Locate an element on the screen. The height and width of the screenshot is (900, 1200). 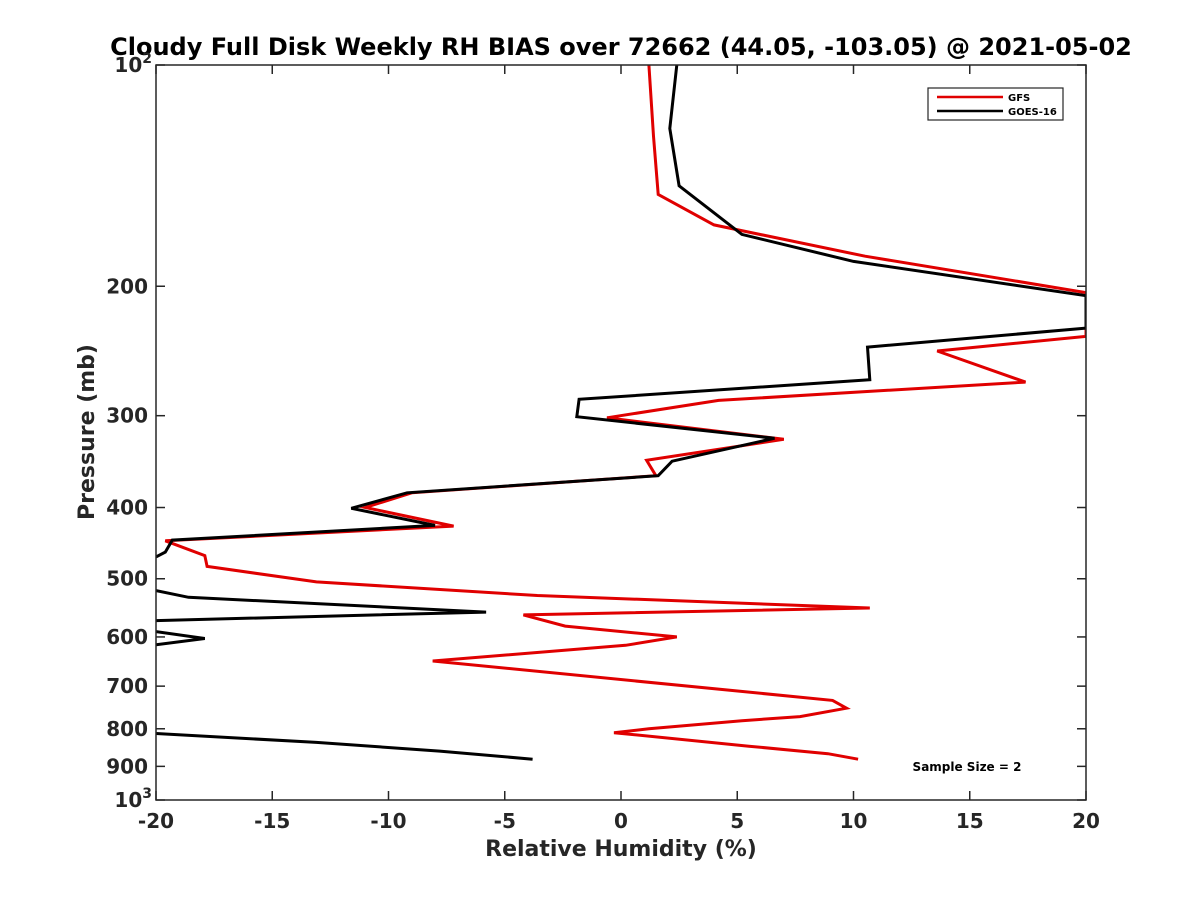
y-tick-label: 200 is located at coordinates (127, 286).